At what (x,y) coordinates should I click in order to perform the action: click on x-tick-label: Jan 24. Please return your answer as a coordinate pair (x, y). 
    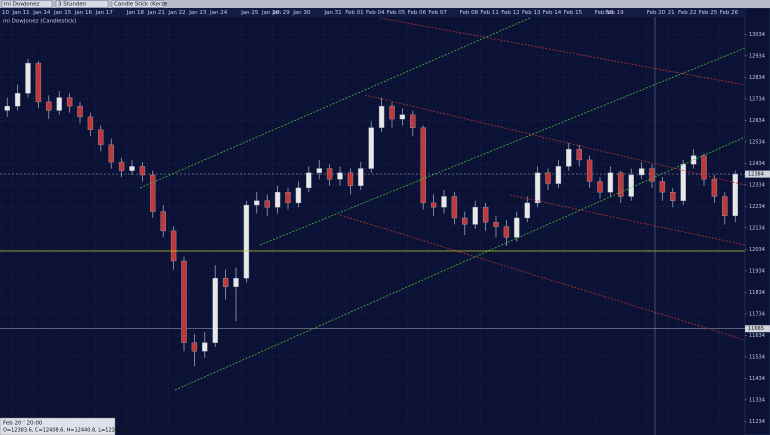
    Looking at the image, I should click on (218, 13).